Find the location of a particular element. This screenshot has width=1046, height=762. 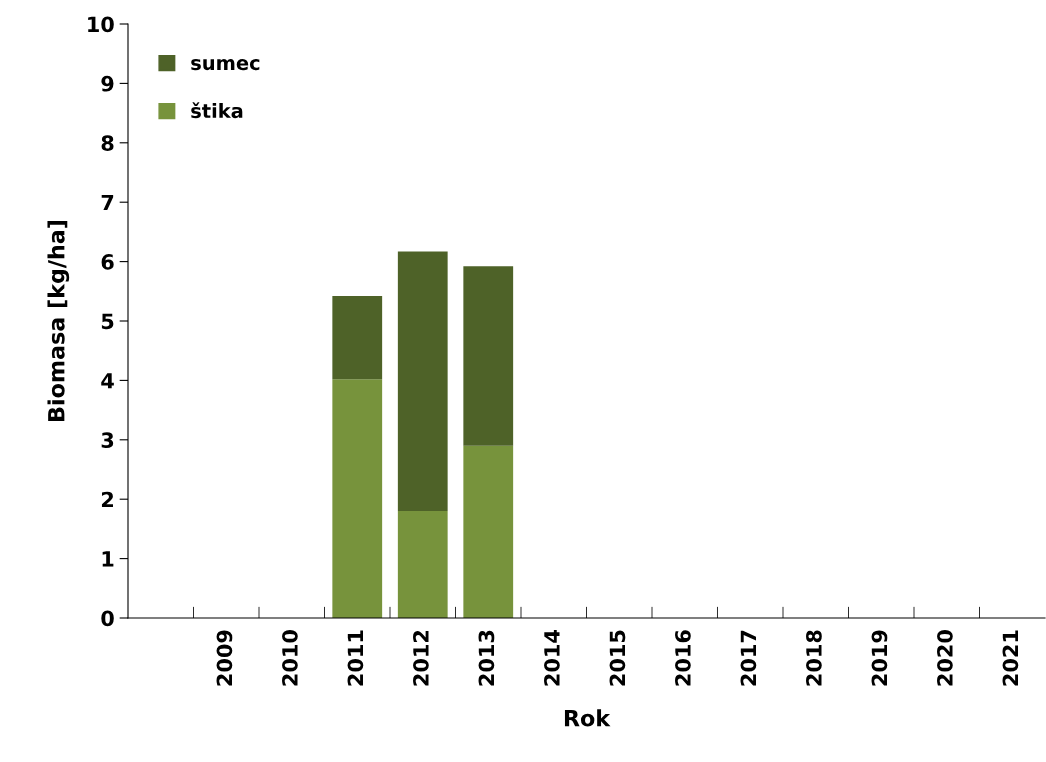

y-tick-label: 4 is located at coordinates (107, 381).